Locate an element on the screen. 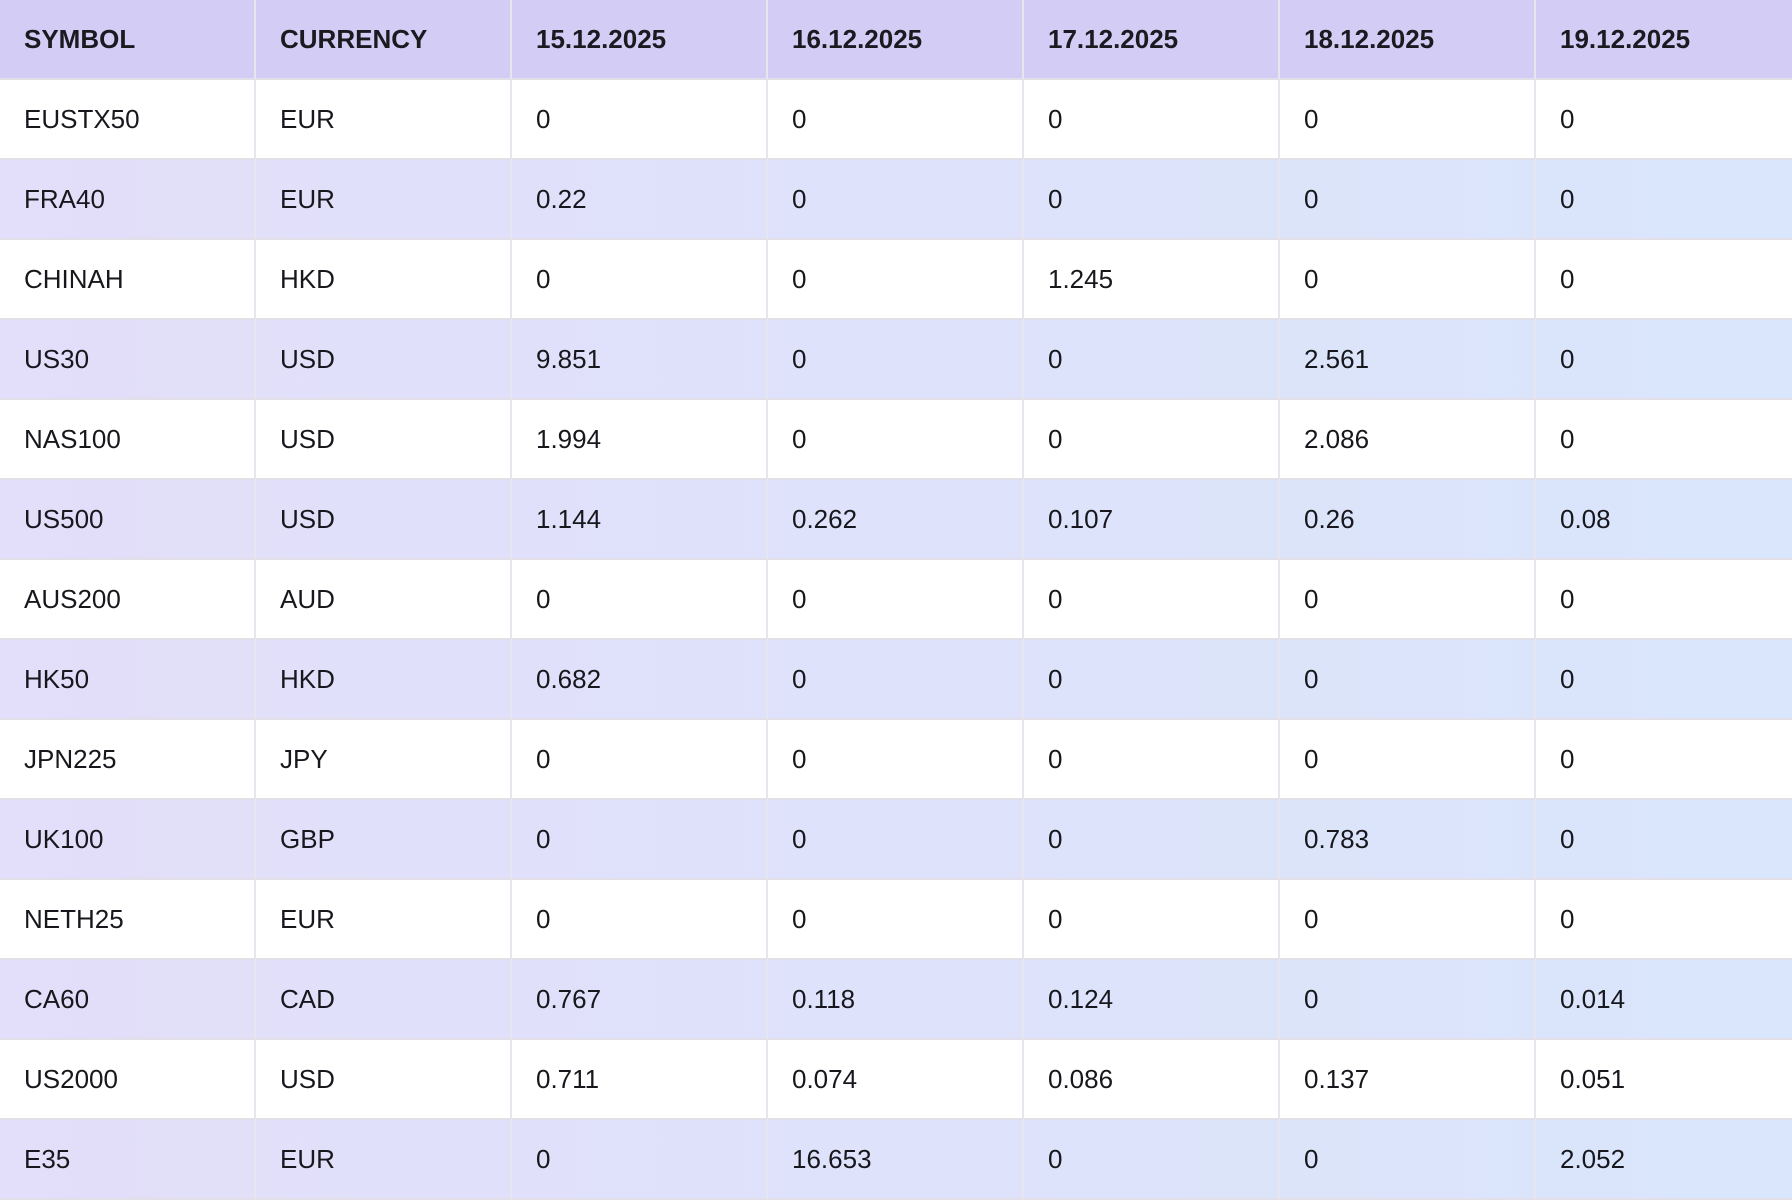 The height and width of the screenshot is (1200, 1792). cell-symbol: FRA40 is located at coordinates (128, 200).